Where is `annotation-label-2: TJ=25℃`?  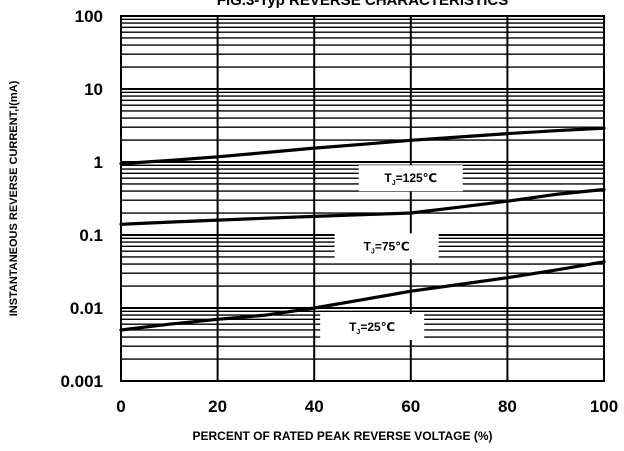 annotation-label-2: TJ=25℃ is located at coordinates (372, 328).